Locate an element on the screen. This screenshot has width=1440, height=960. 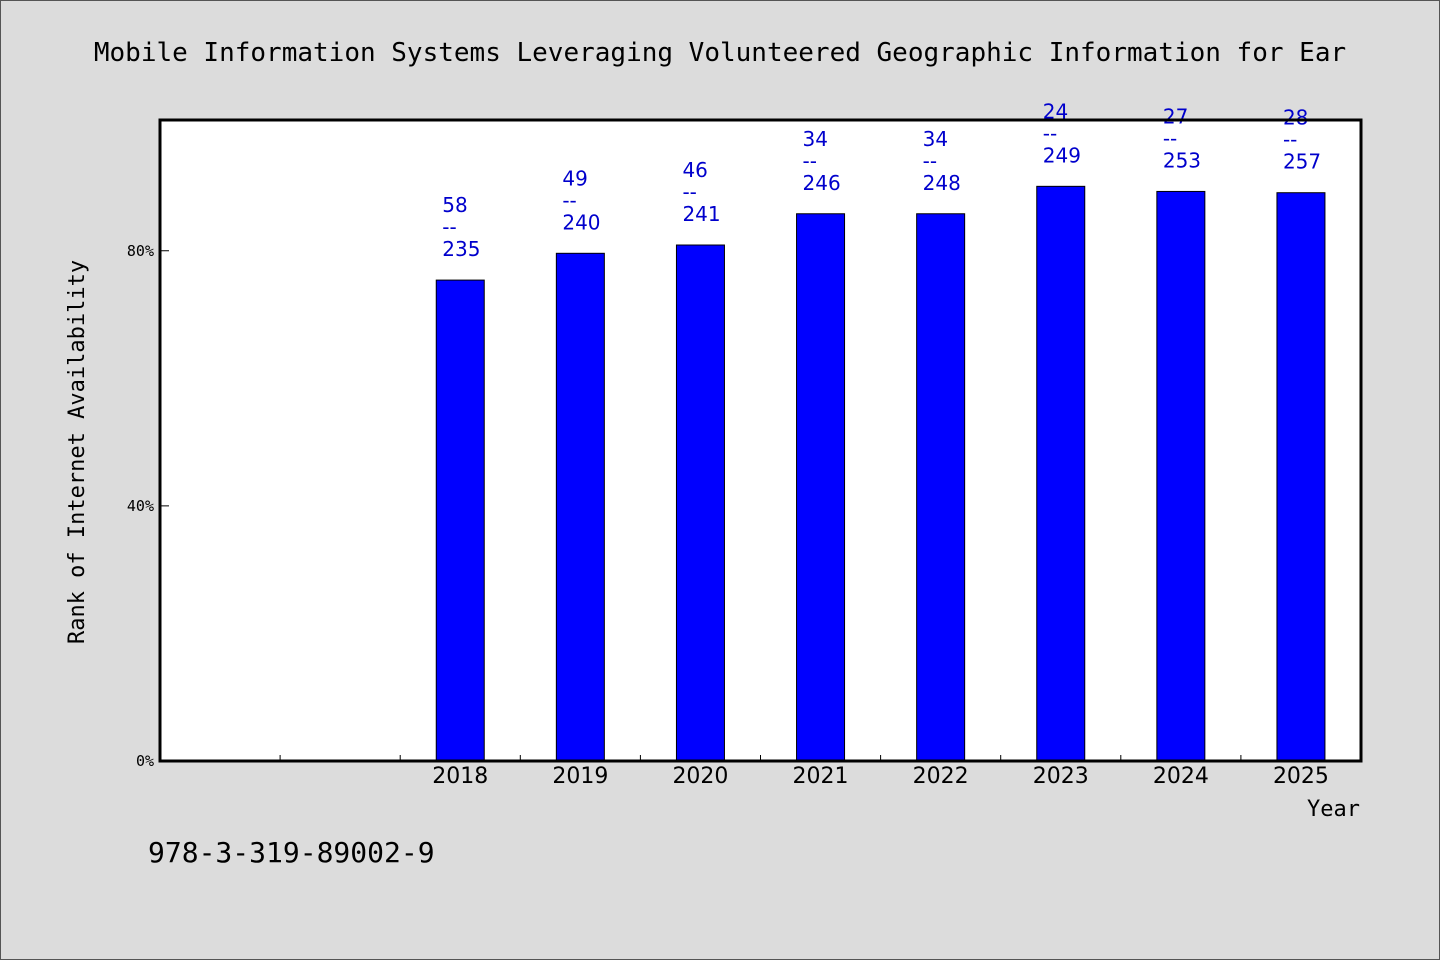
data-label-bottom: 246 is located at coordinates (822, 183).